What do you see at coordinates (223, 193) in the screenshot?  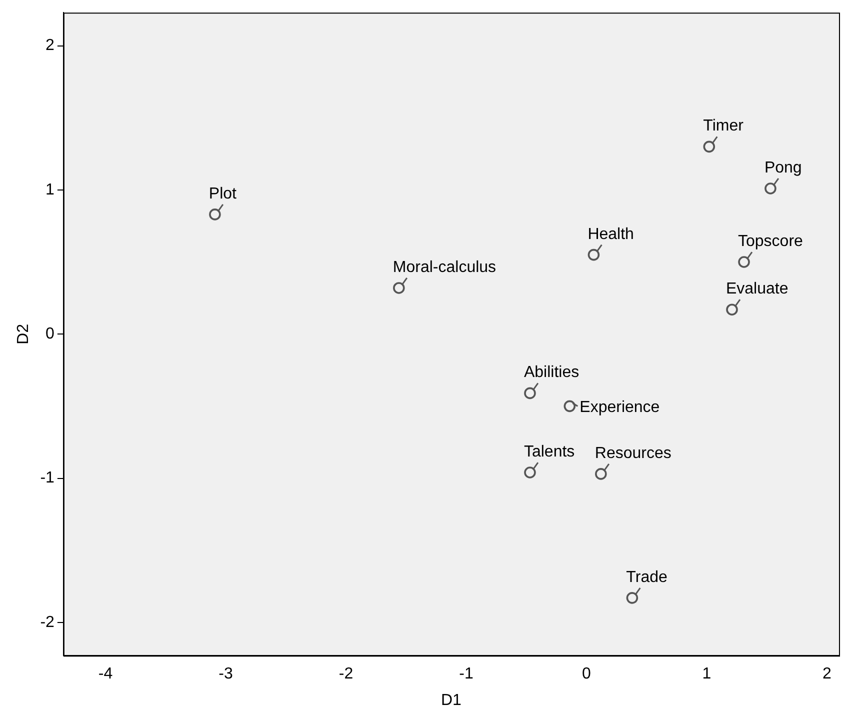 I see `annotation: Plot` at bounding box center [223, 193].